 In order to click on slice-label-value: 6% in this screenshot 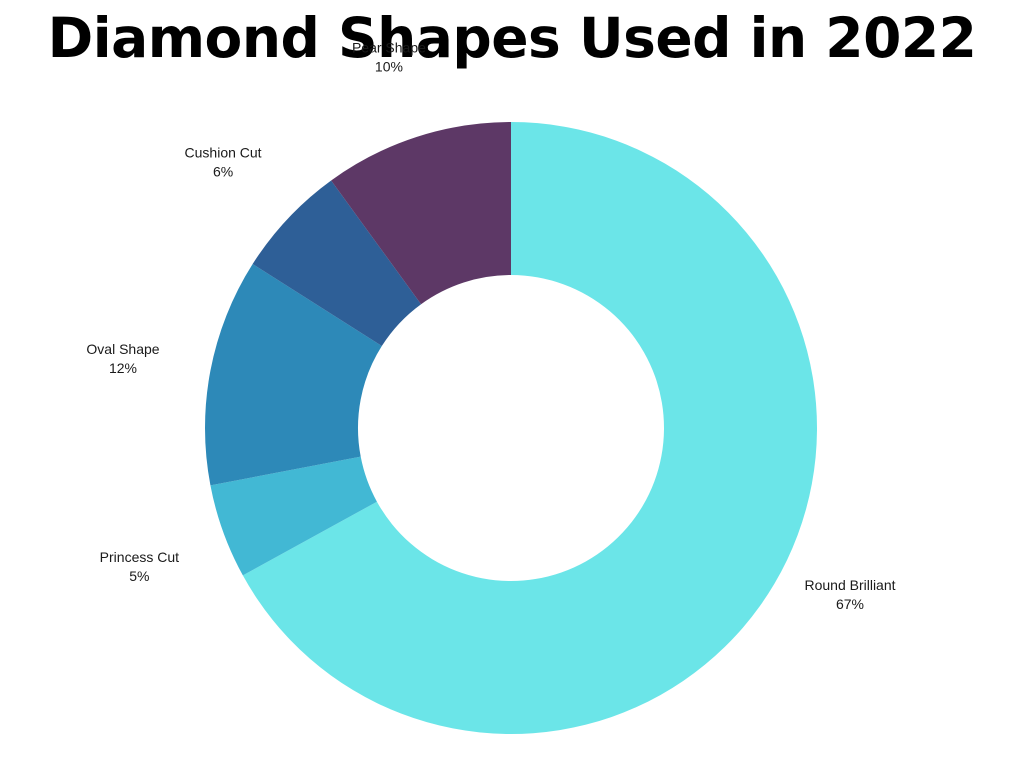, I will do `click(223, 172)`.